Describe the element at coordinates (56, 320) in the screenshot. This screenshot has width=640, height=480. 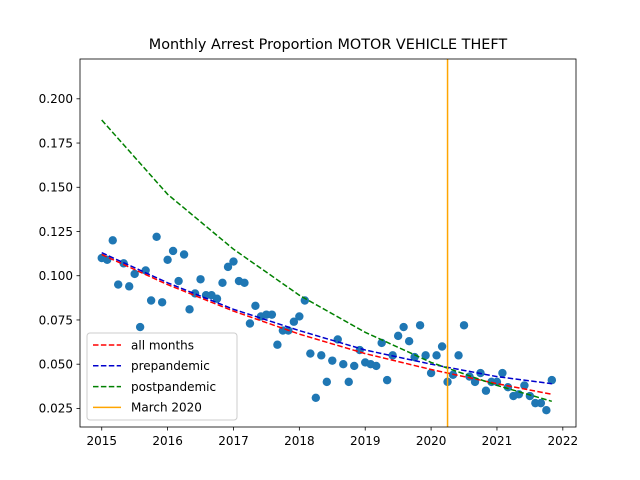
I see `y-tick-label: 0.075` at that location.